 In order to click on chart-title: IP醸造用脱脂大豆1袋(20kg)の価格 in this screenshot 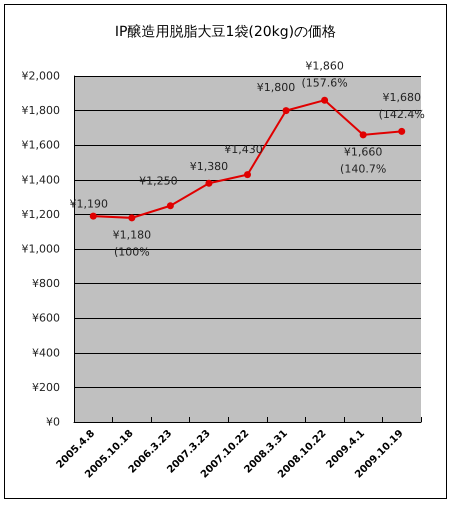, I will do `click(225, 32)`.